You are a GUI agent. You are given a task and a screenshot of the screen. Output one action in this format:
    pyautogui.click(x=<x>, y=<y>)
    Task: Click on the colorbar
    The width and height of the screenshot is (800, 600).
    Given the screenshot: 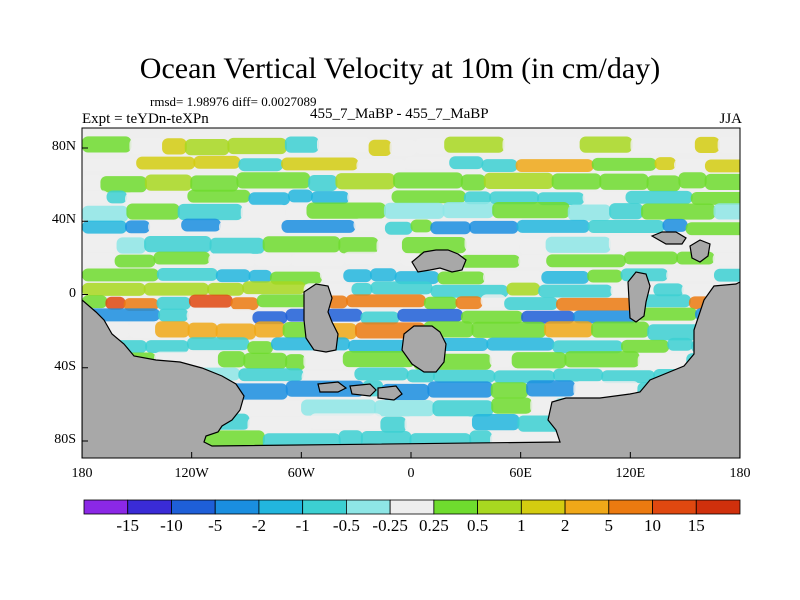 What is the action you would take?
    pyautogui.click(x=412, y=507)
    